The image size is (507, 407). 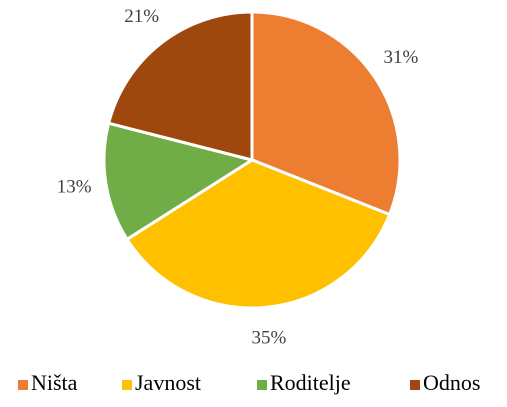 What do you see at coordinates (54, 382) in the screenshot?
I see `legend-label: Ništa` at bounding box center [54, 382].